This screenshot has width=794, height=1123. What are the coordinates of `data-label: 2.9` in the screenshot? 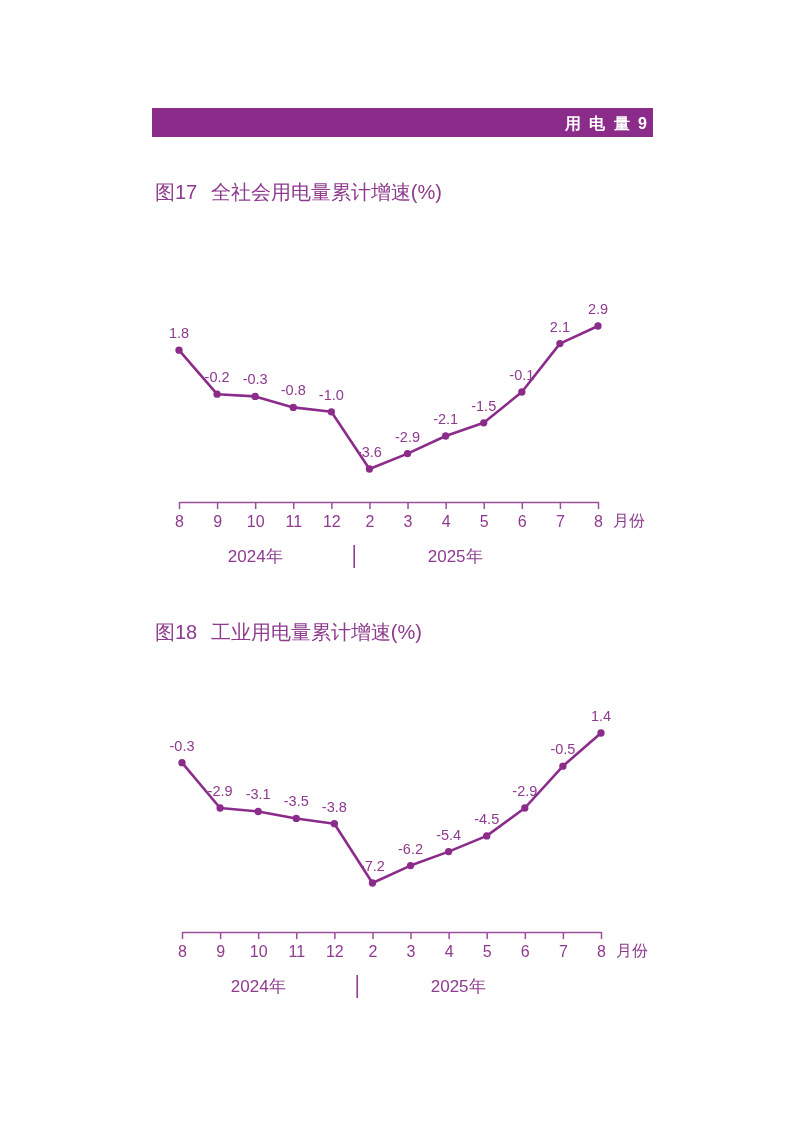 It's located at (598, 309).